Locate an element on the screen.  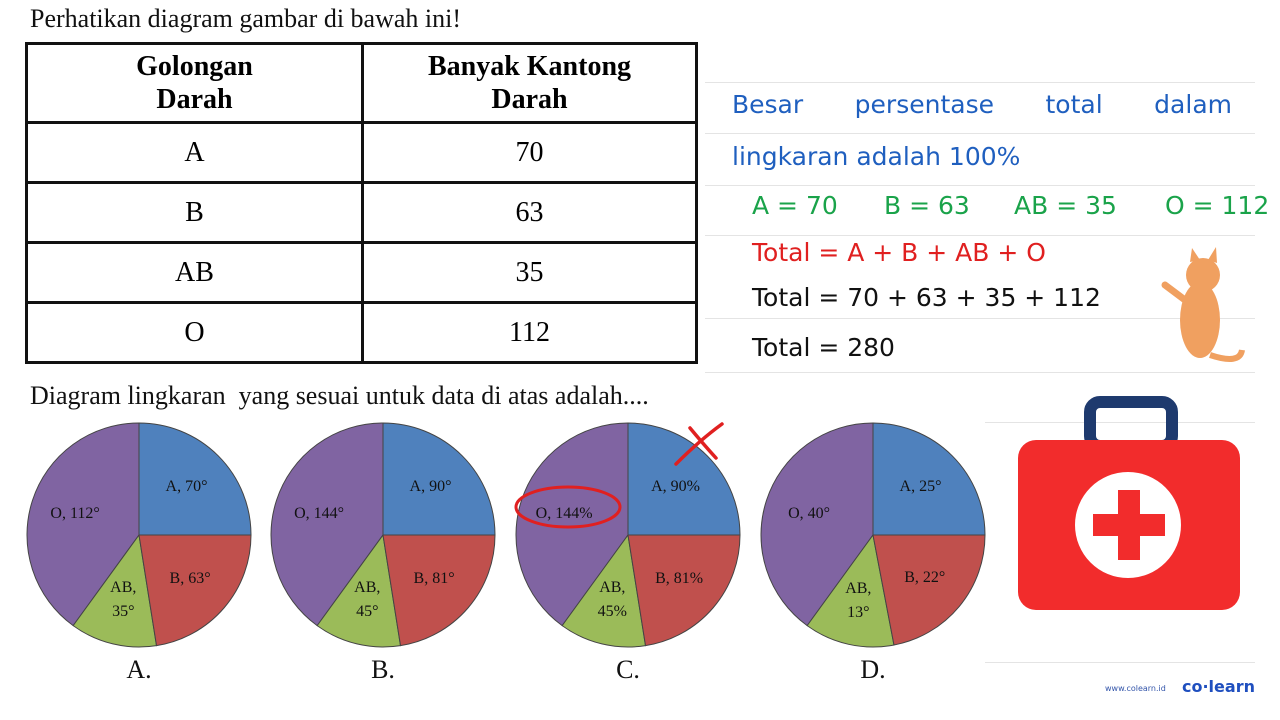
intro-text: Perhatikan diagram gambar di bawah ini! is located at coordinates (246, 18).